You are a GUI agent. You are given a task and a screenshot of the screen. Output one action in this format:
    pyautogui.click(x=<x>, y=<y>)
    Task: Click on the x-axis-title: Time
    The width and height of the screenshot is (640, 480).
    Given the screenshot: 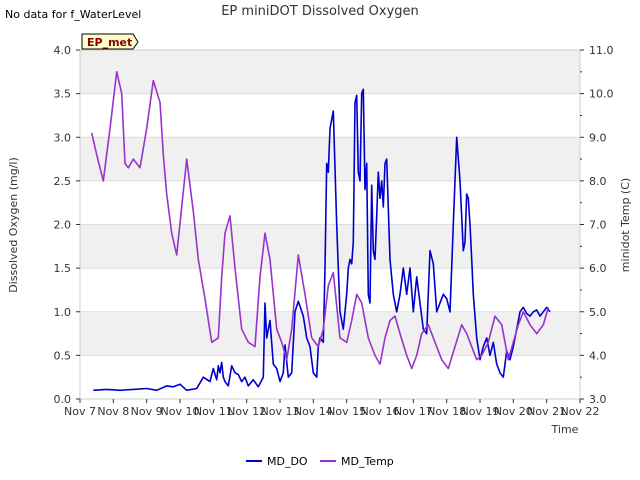 What is the action you would take?
    pyautogui.click(x=565, y=429)
    